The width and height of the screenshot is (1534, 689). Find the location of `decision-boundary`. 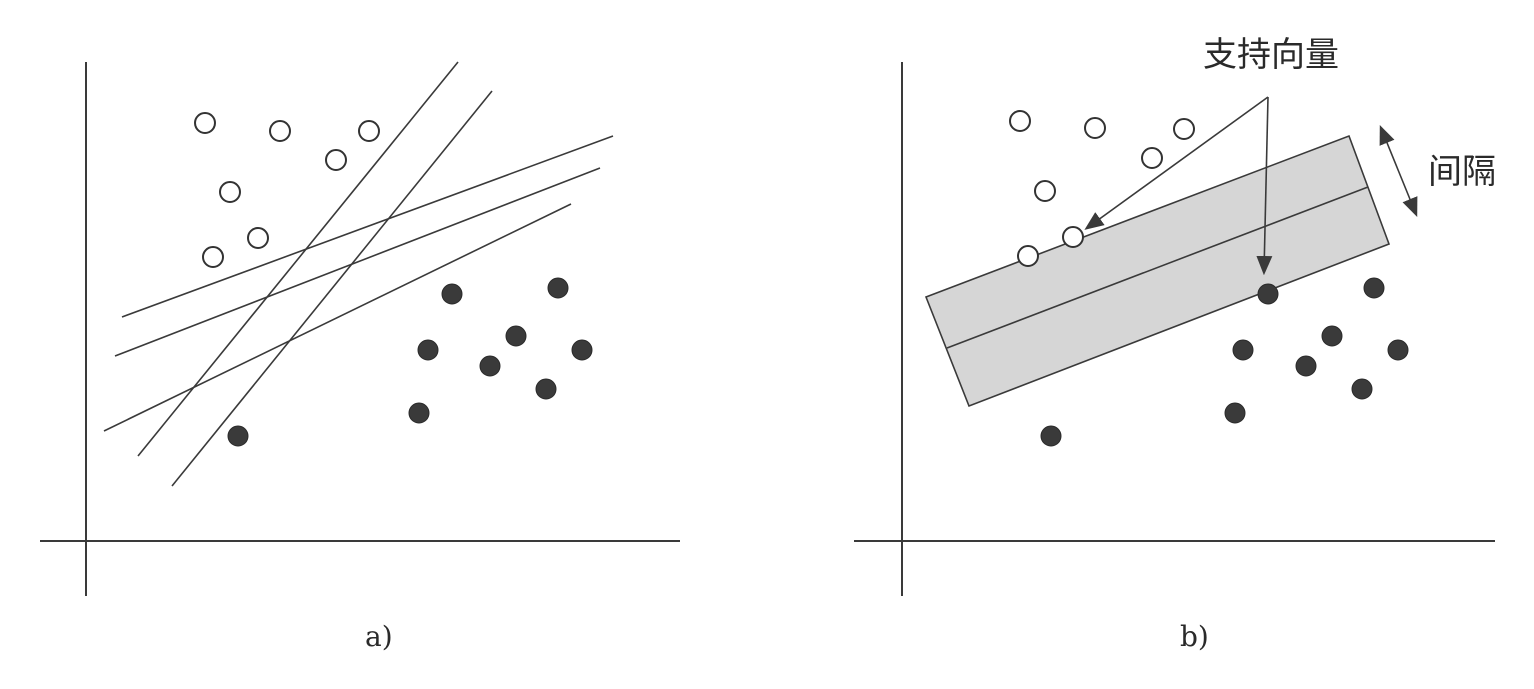

decision-boundary is located at coordinates (1157, 267).